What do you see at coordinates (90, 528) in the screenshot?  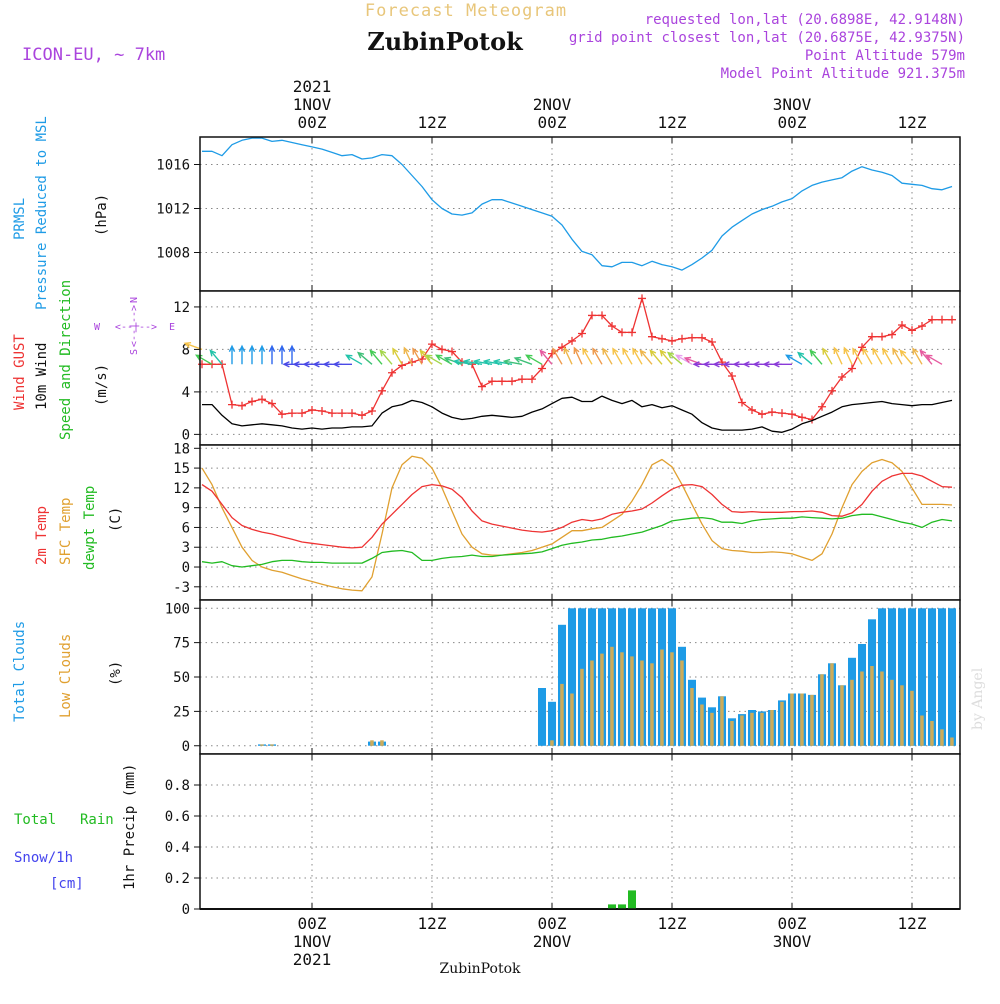 I see `dewpt-label: dewpt Temp` at bounding box center [90, 528].